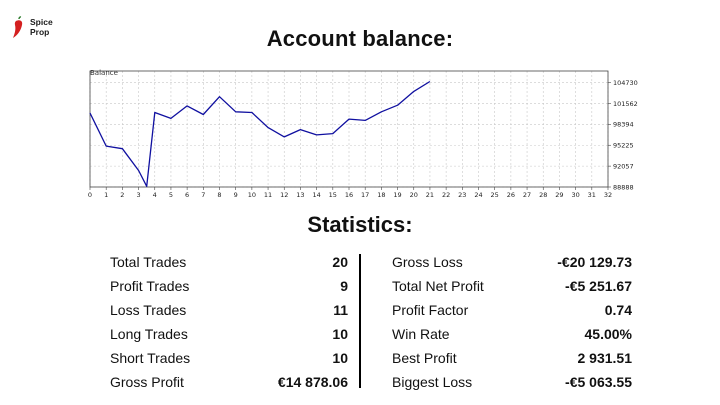 This screenshot has width=720, height=405. Describe the element at coordinates (155, 195) in the screenshot. I see `x-tick-label: 4` at that location.